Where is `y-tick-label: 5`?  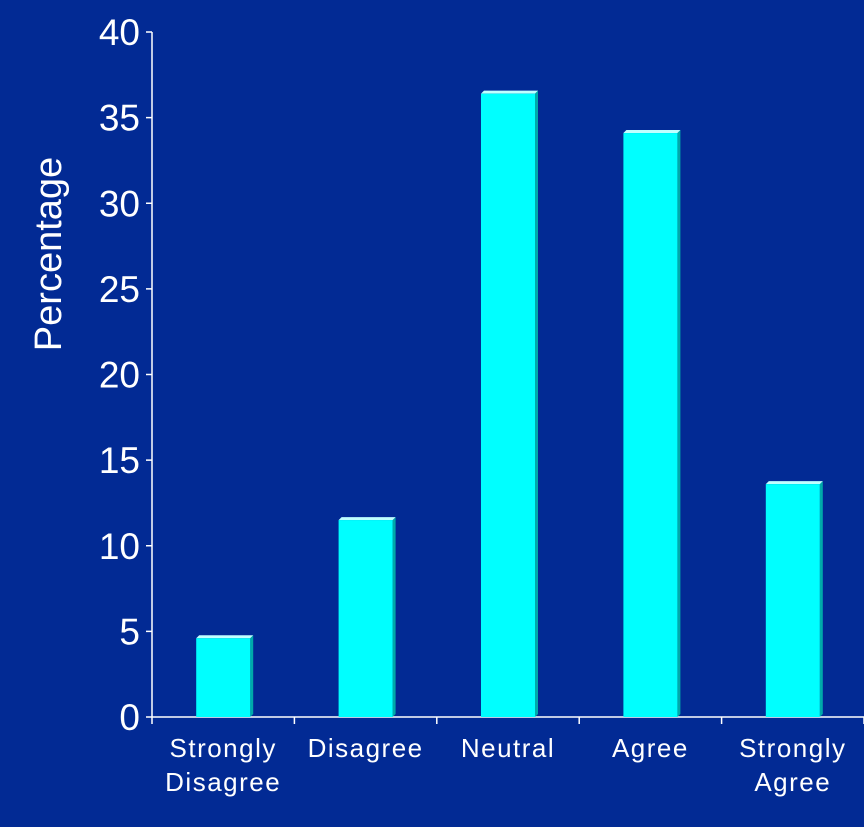
y-tick-label: 5 is located at coordinates (129, 631).